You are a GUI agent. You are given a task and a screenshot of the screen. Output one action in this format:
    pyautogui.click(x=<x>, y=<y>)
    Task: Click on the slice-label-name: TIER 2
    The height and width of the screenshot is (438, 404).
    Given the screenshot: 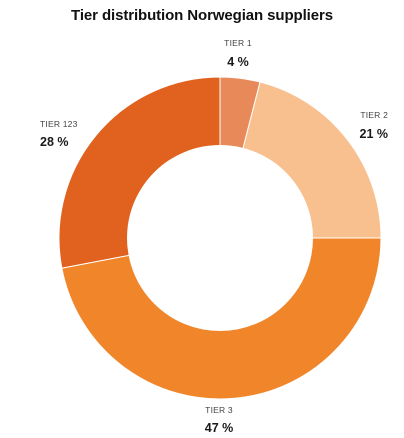 What is the action you would take?
    pyautogui.click(x=374, y=115)
    